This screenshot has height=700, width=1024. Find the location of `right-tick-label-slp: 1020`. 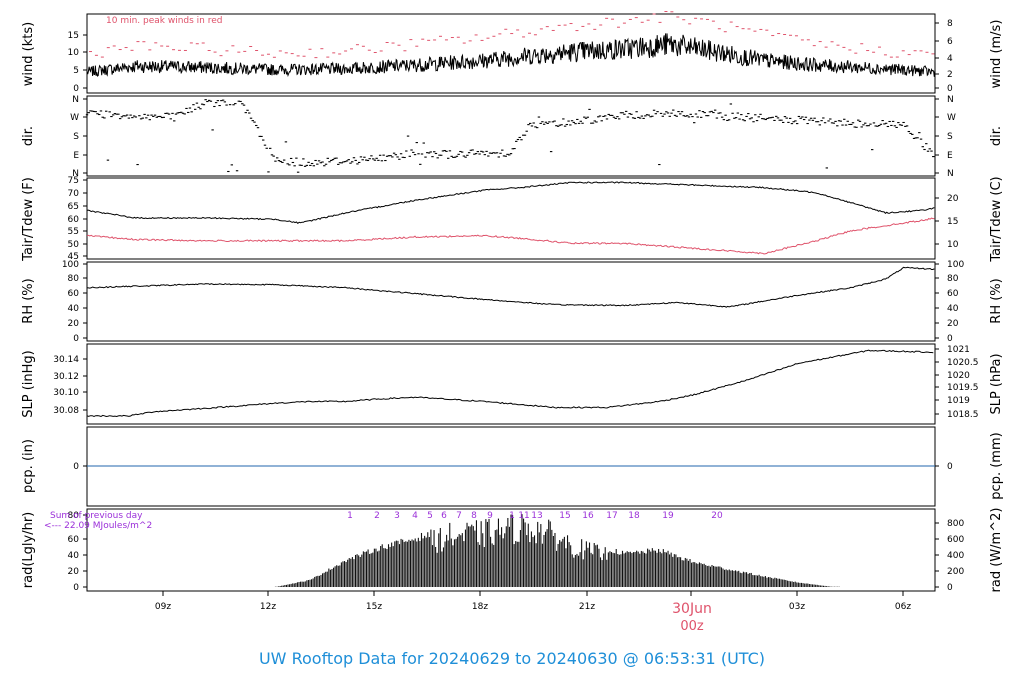

right-tick-label-slp: 1020 is located at coordinates (958, 376).